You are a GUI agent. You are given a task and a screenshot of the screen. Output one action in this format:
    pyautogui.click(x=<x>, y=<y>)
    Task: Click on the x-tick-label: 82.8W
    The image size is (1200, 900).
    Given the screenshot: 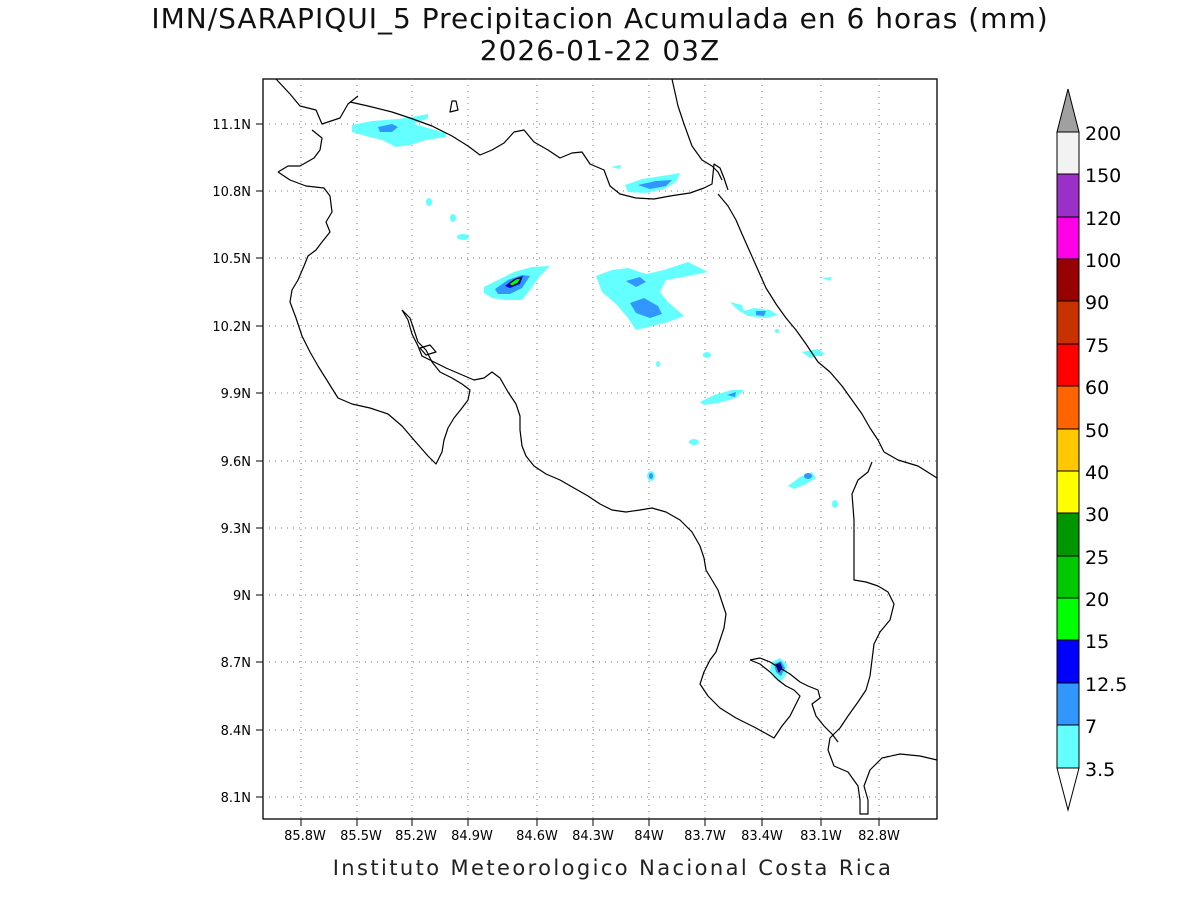 What is the action you would take?
    pyautogui.click(x=879, y=836)
    